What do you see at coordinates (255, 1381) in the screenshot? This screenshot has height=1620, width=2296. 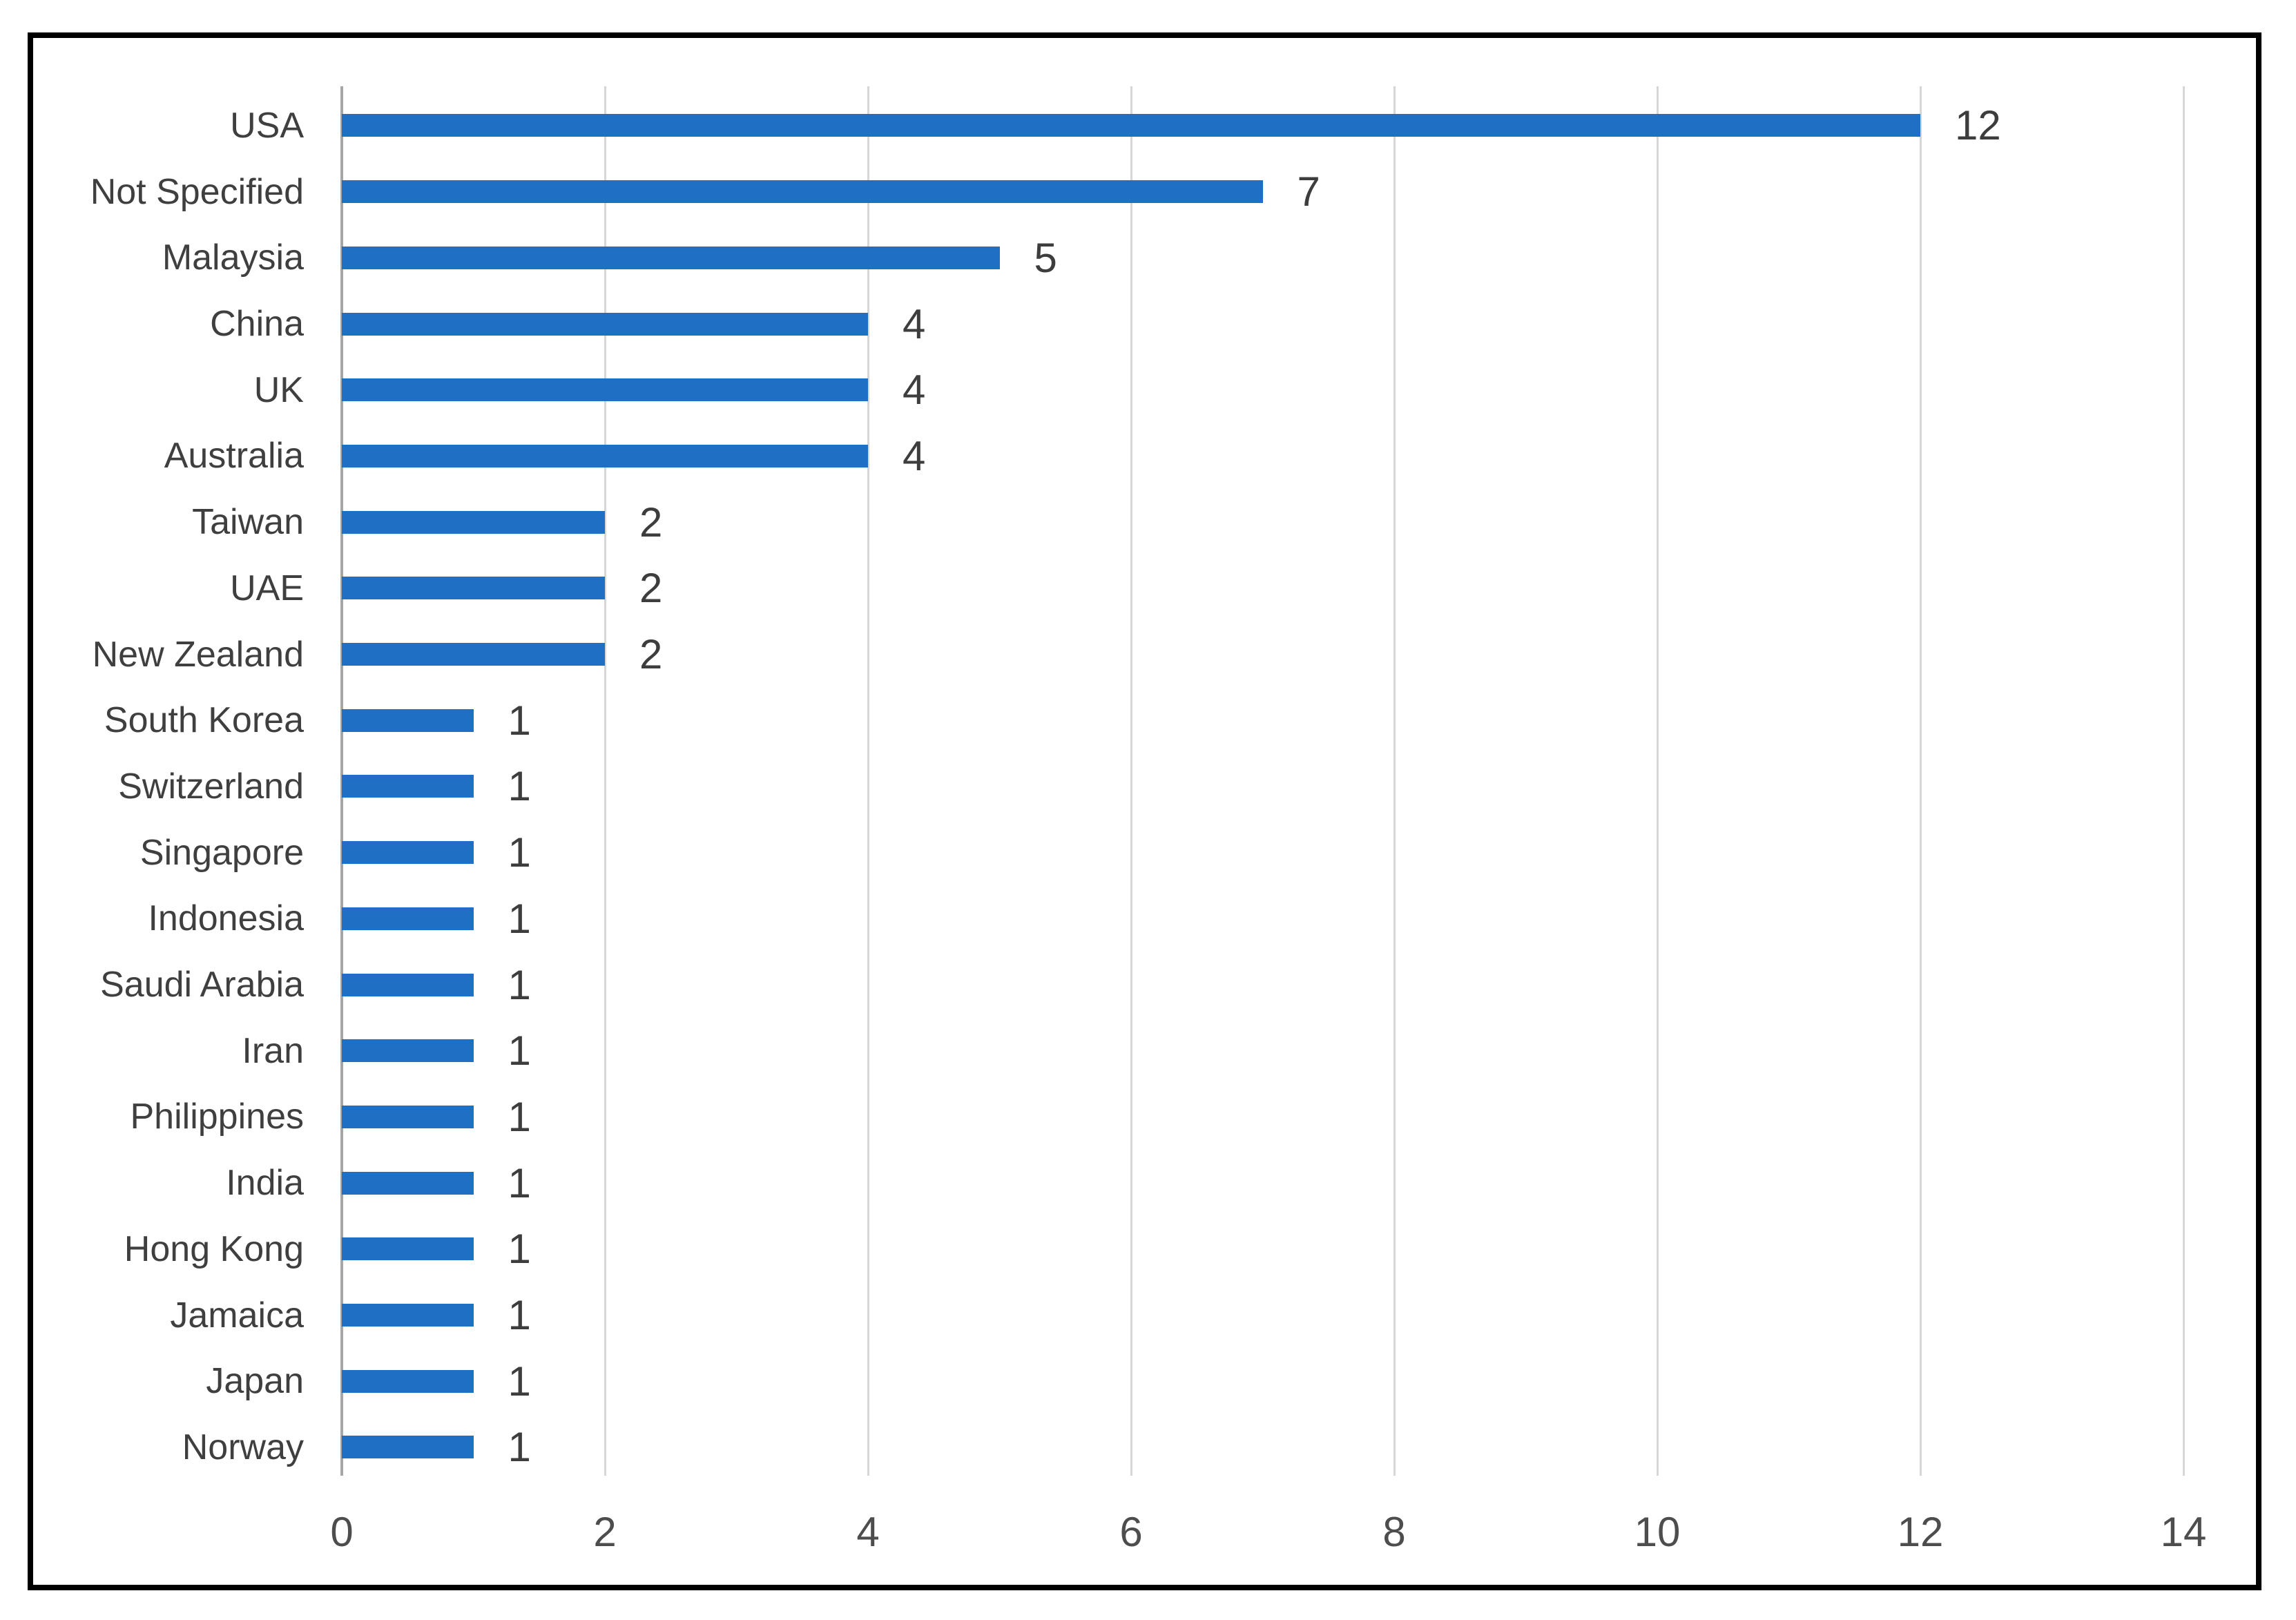 I see `category-label: Japan` at bounding box center [255, 1381].